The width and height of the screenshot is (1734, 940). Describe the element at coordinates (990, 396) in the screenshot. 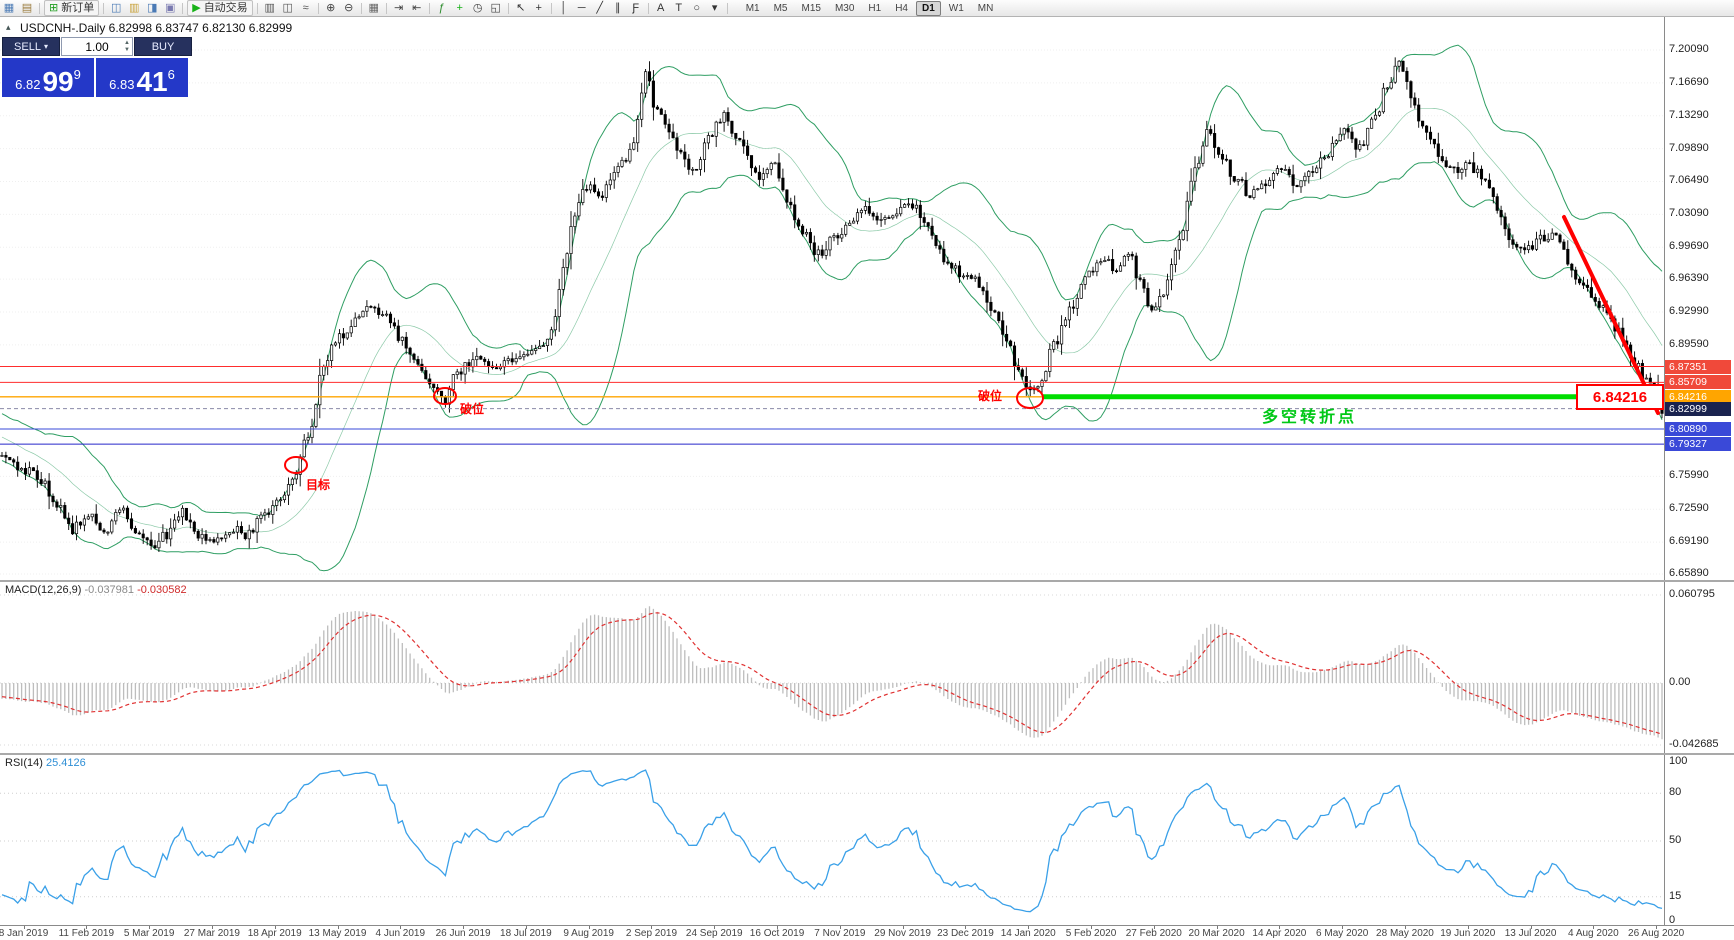

I see `annotation-break2-text: 破位` at that location.